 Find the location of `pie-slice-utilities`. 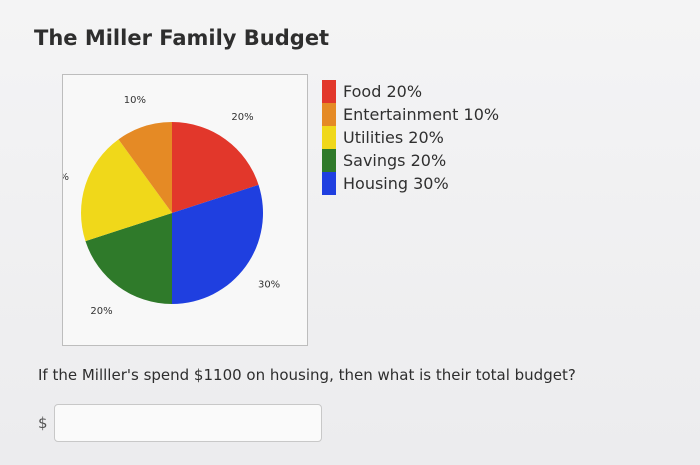

pie-slice-utilities is located at coordinates (126, 190).